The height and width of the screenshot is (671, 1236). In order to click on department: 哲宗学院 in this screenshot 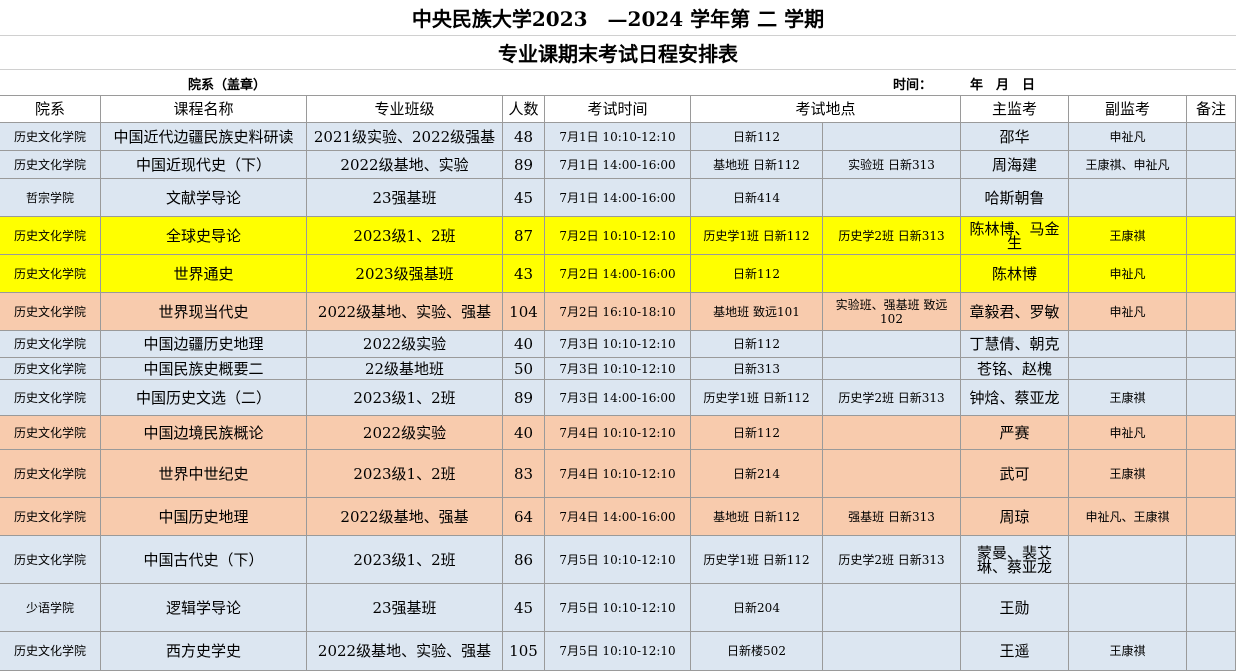, I will do `click(50, 198)`.